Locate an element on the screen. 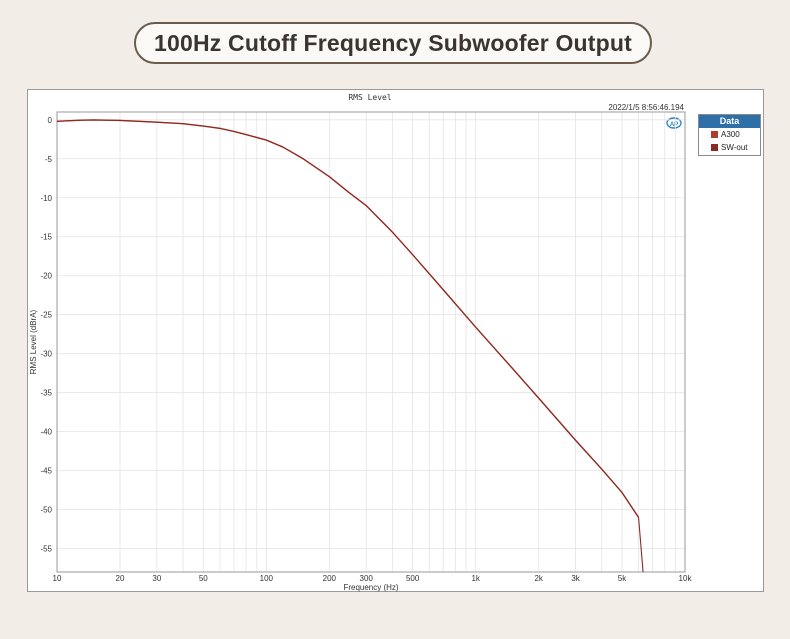  x-axis-label: Frequency (Hz) is located at coordinates (370, 587).